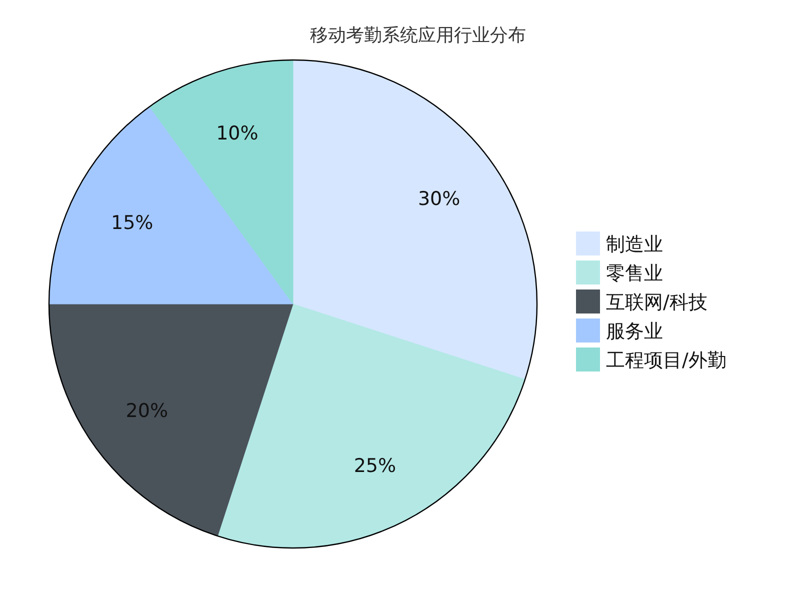  What do you see at coordinates (657, 303) in the screenshot?
I see `legend-label: 互联网/科技` at bounding box center [657, 303].